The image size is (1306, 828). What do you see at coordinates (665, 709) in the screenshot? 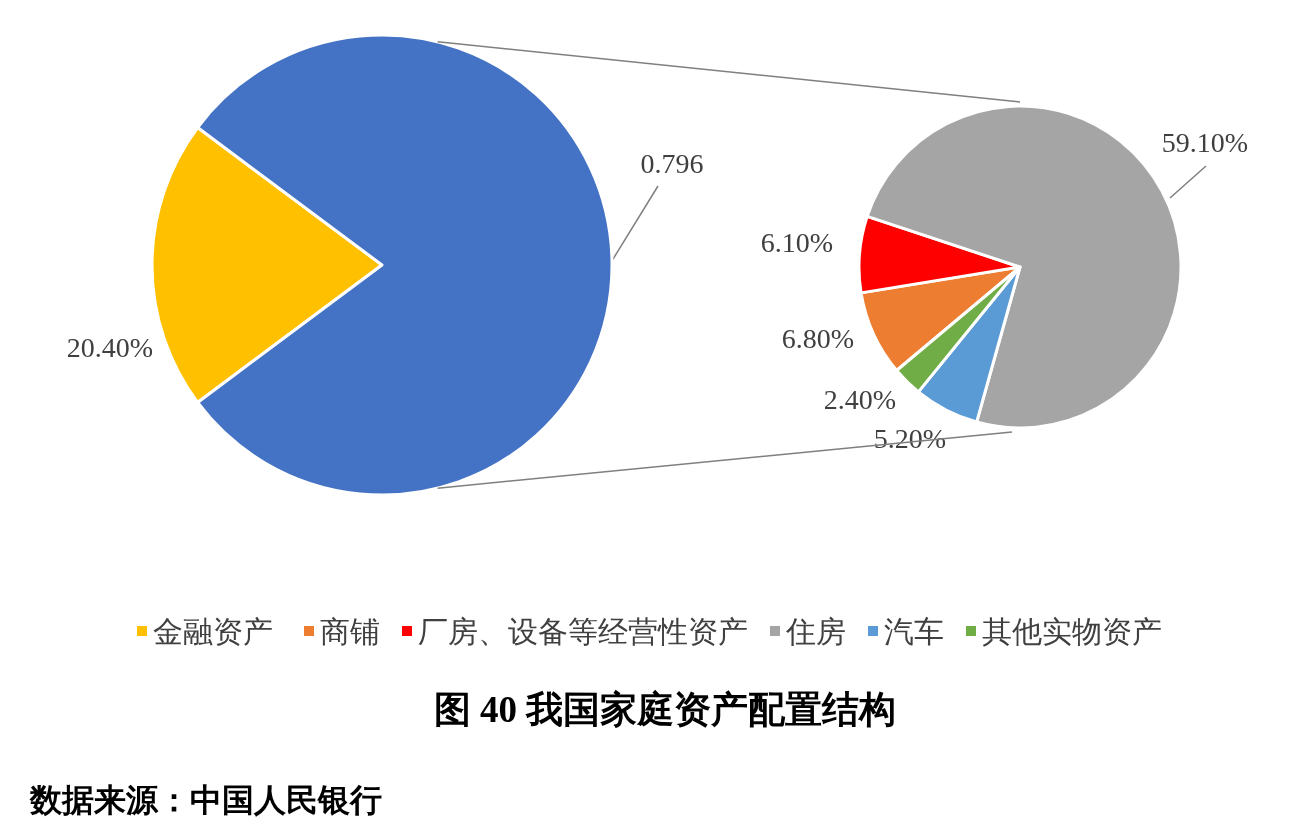
I see `text: 图 40 我国家庭资产配置结构` at bounding box center [665, 709].